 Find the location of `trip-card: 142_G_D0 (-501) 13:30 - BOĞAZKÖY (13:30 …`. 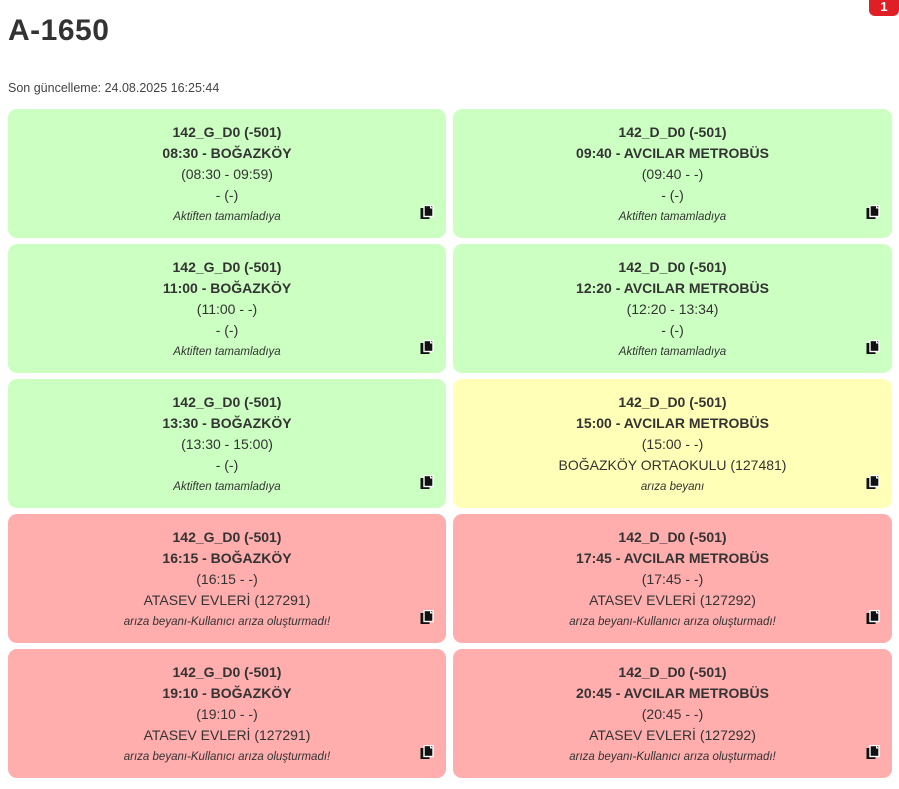

trip-card: 142_G_D0 (-501) 13:30 - BOĞAZKÖY (13:30 … is located at coordinates (227, 443).